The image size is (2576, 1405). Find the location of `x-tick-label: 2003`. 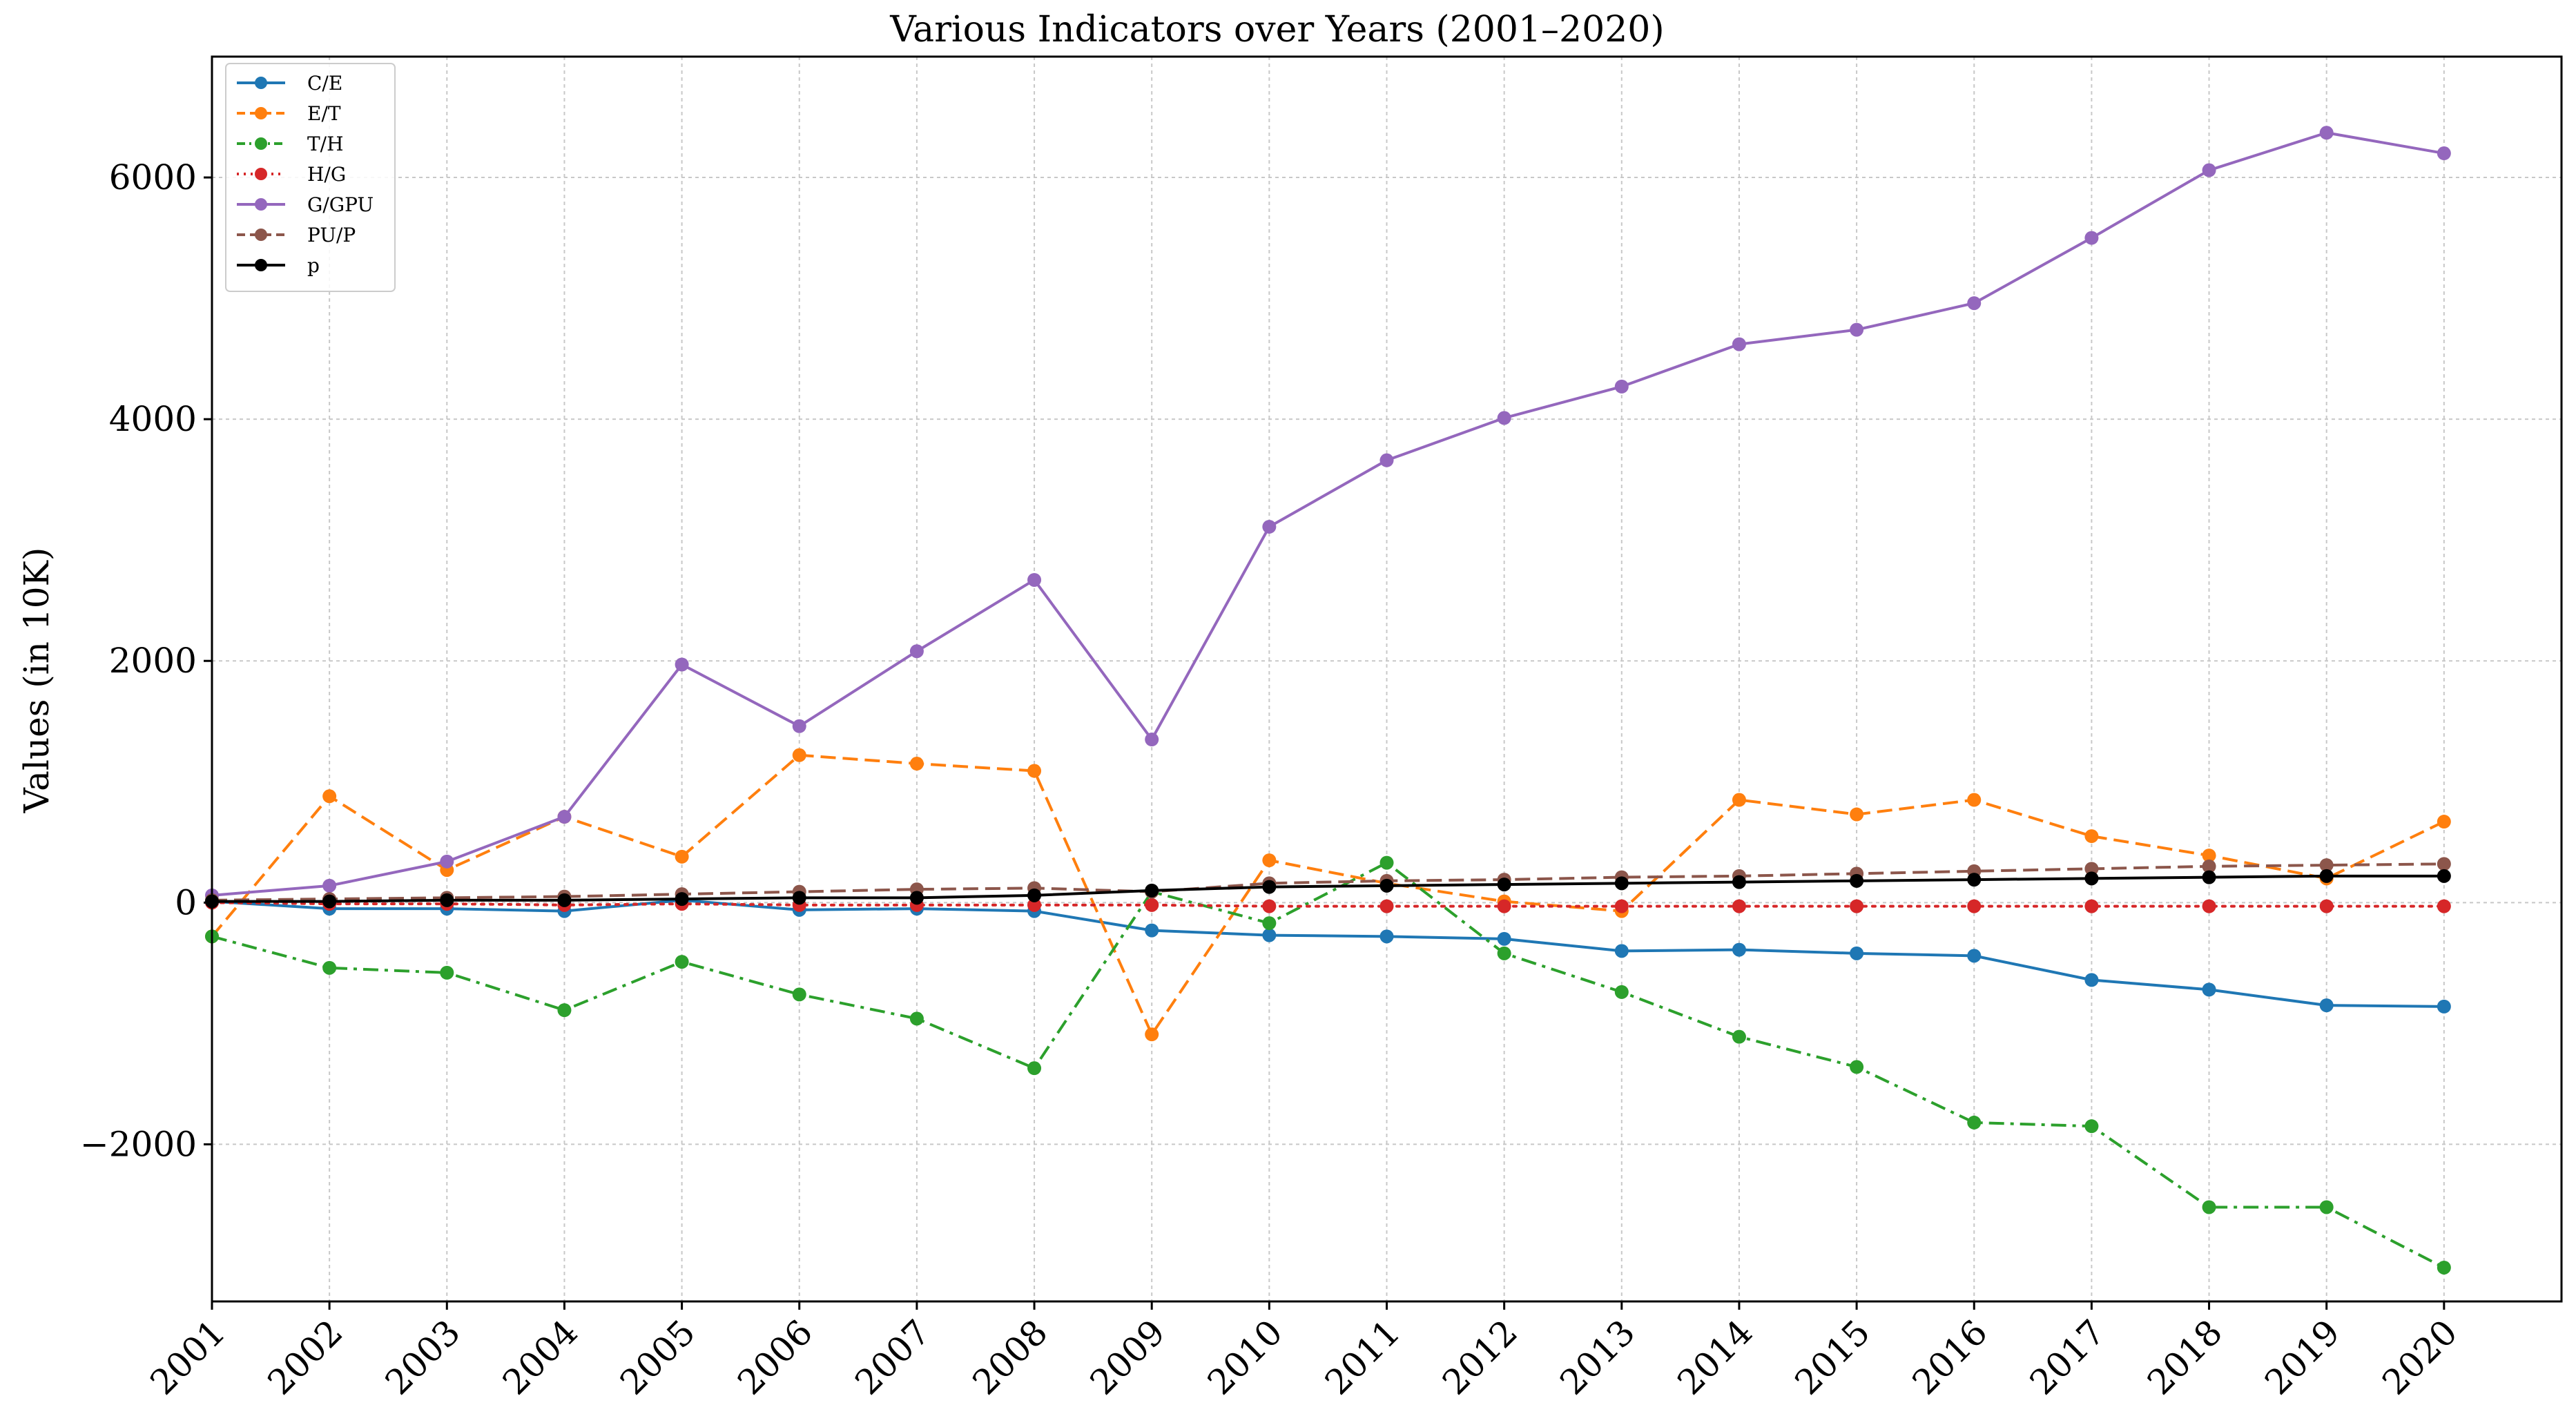

x-tick-label: 2003 is located at coordinates (423, 1357).